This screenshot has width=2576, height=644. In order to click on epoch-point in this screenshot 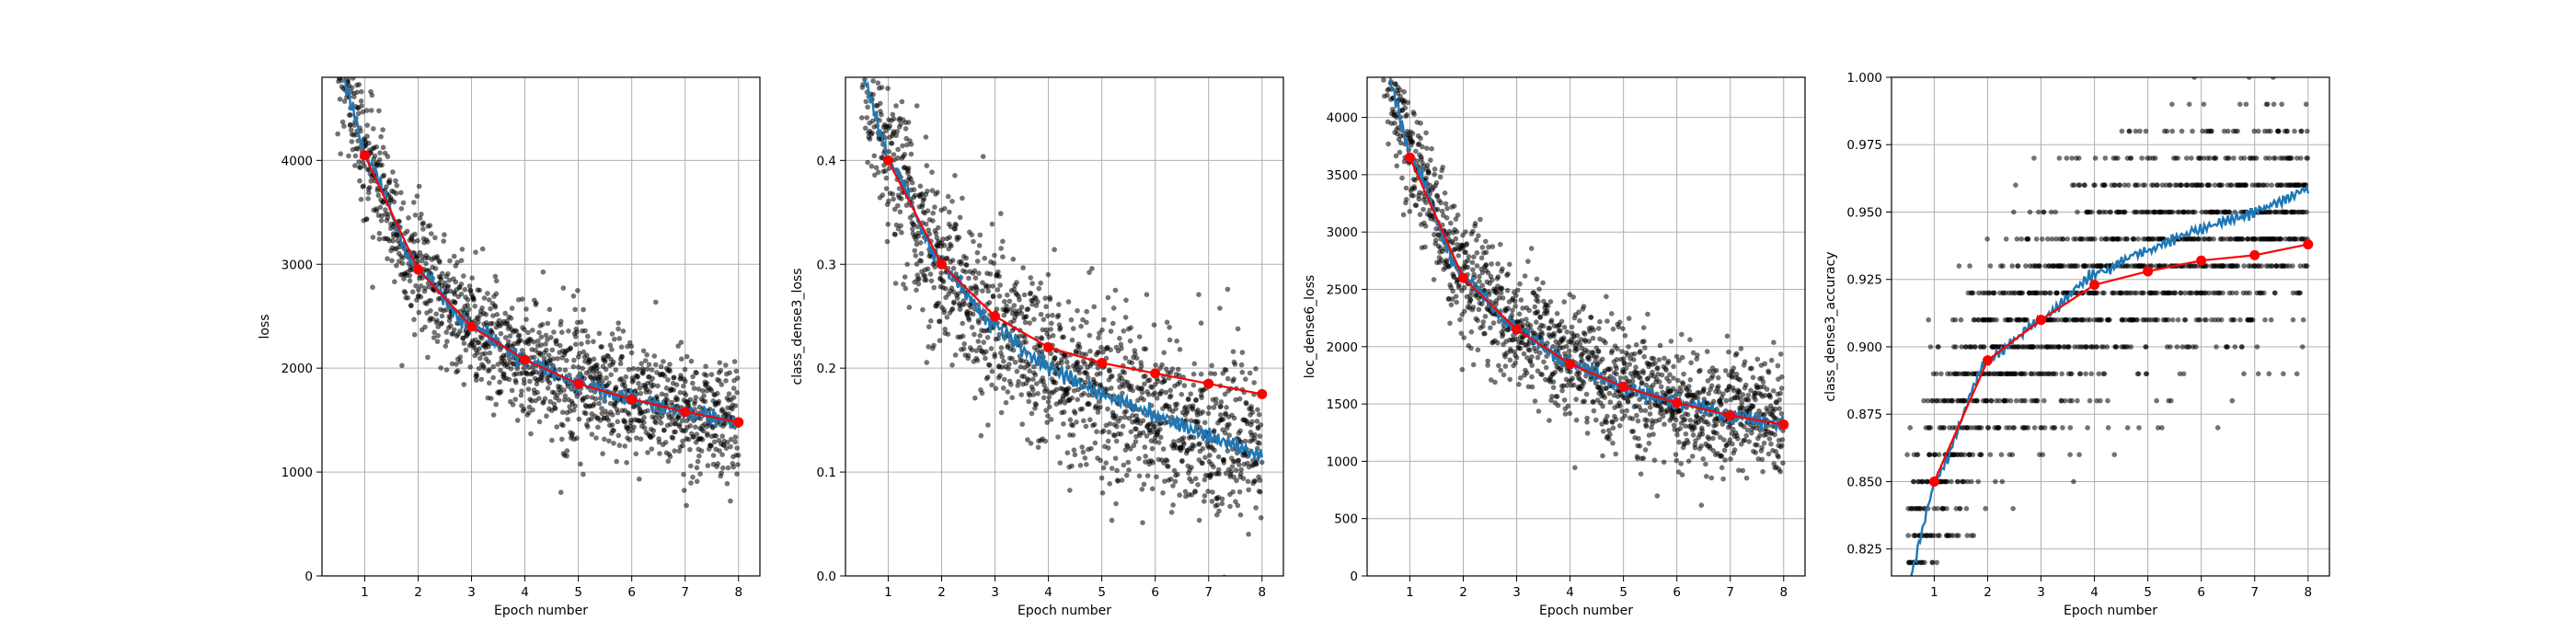, I will do `click(995, 316)`.